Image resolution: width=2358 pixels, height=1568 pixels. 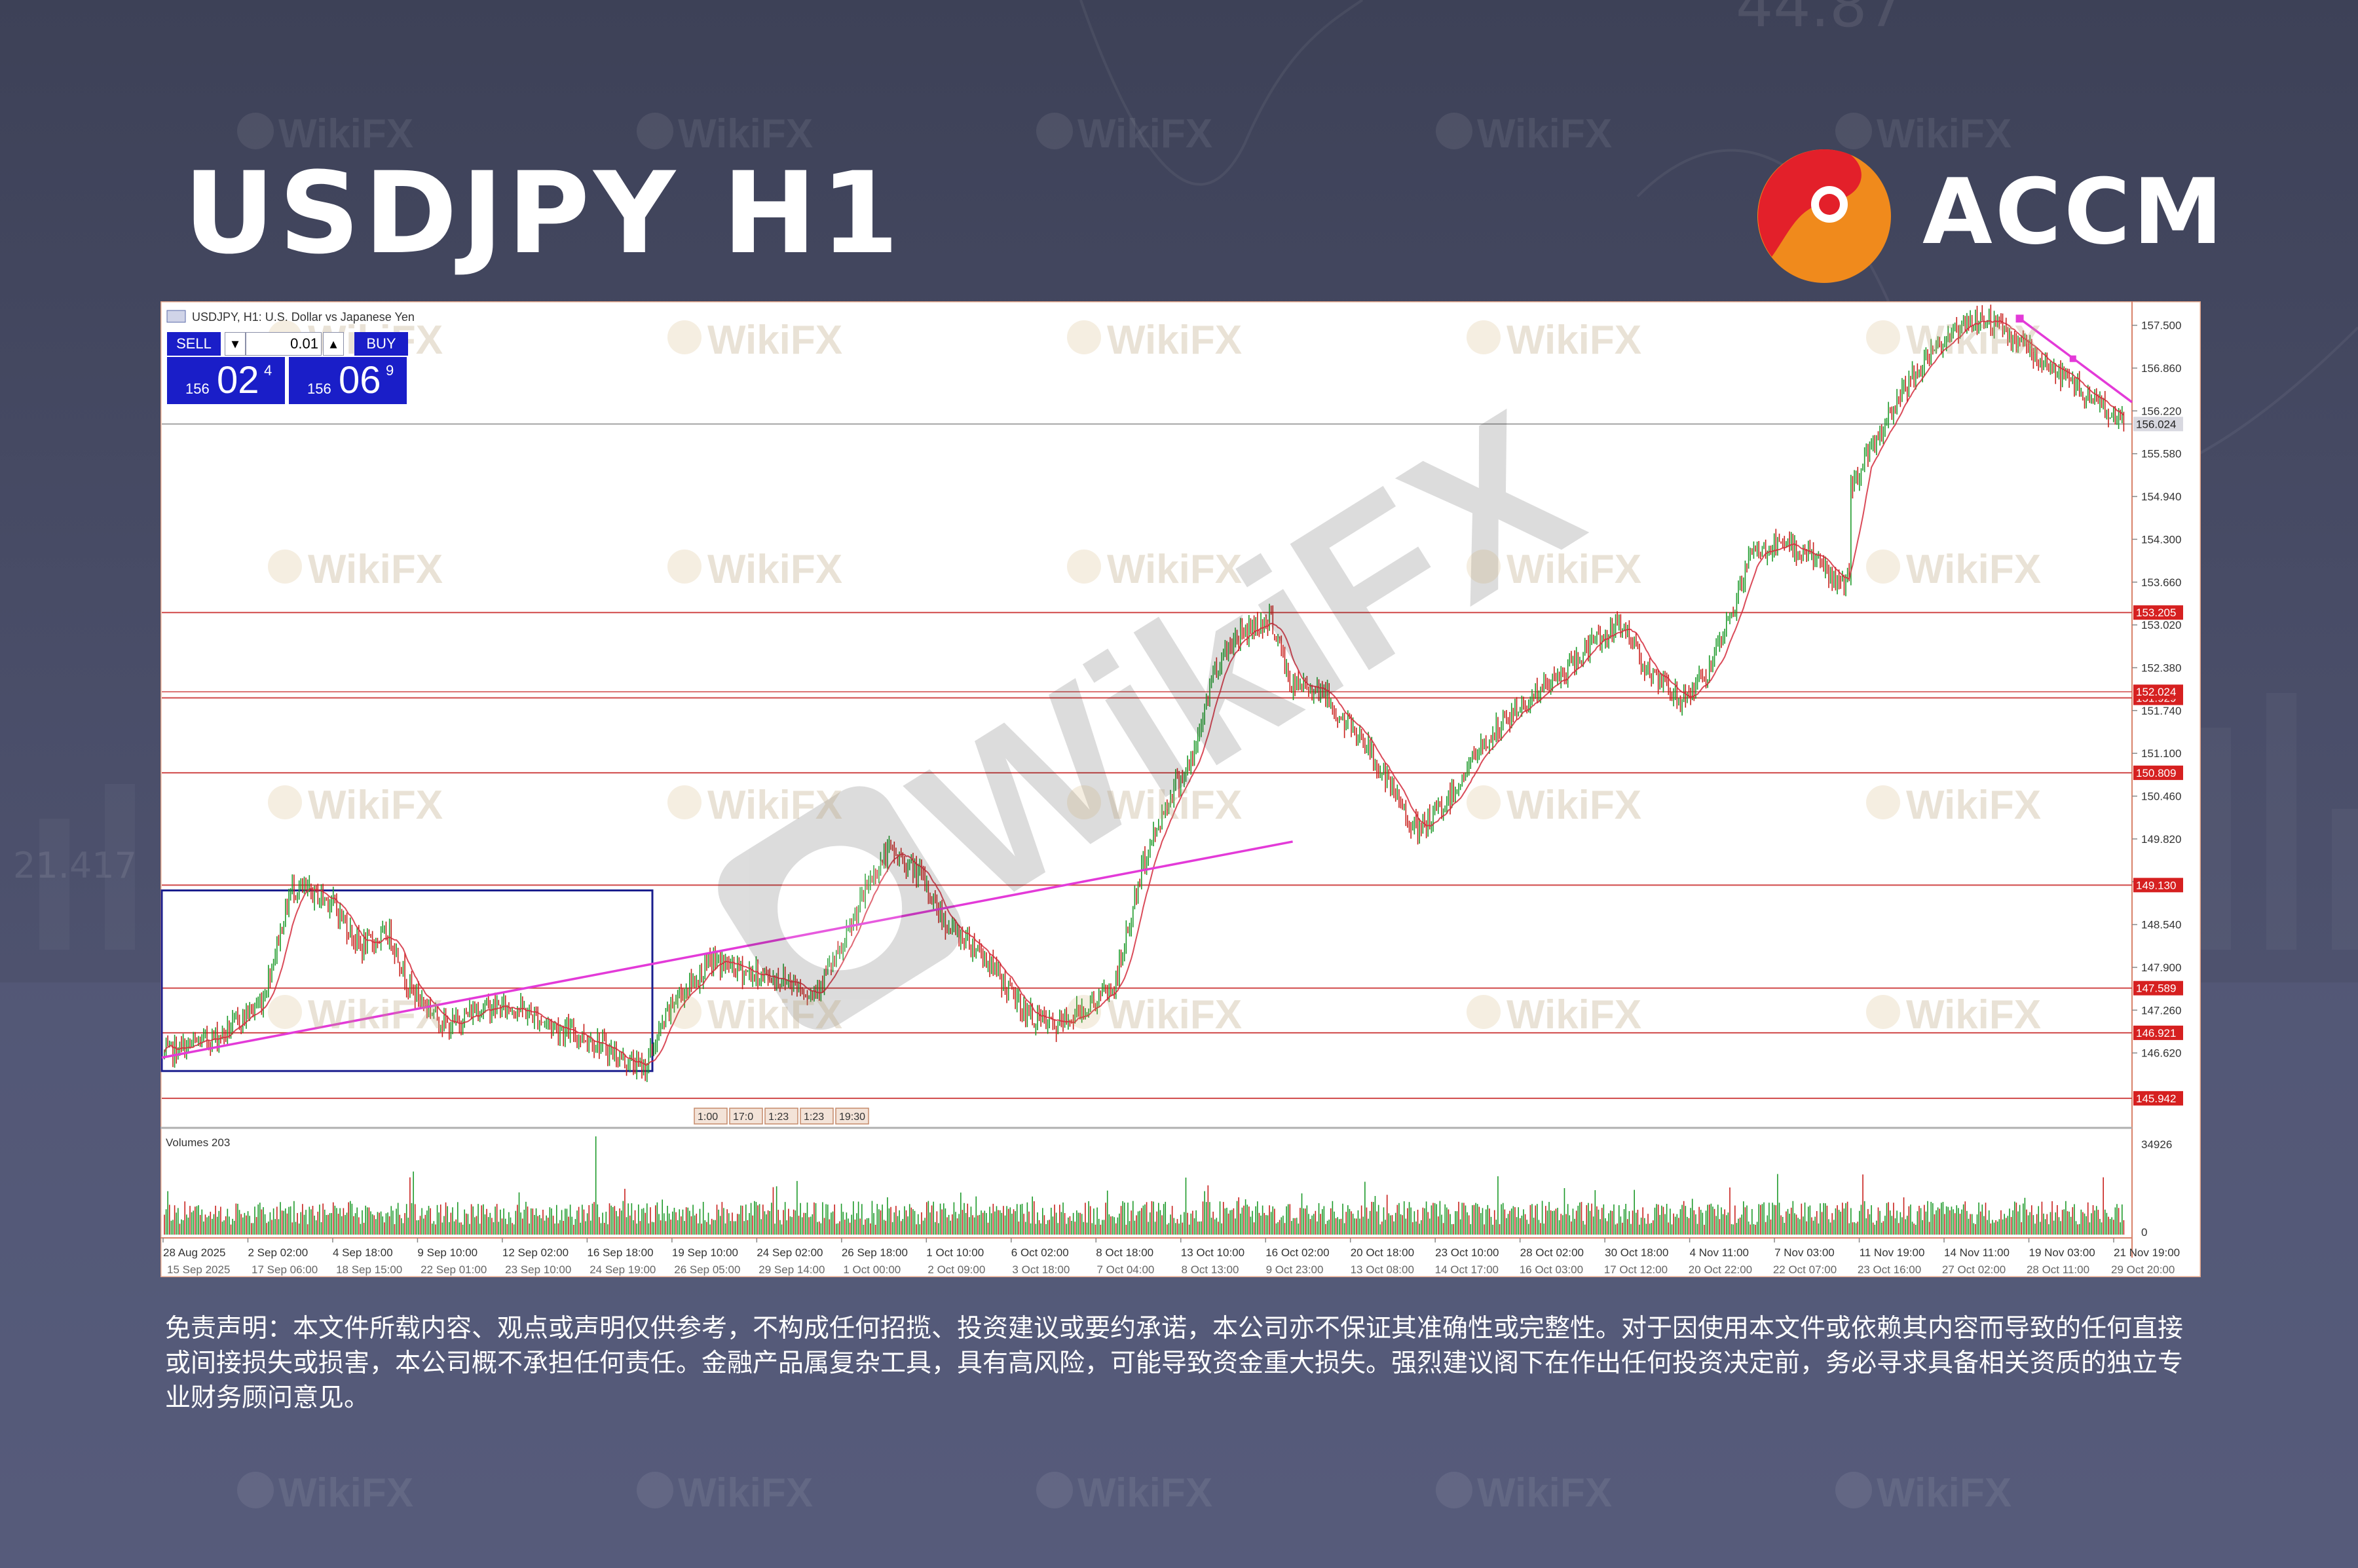 What do you see at coordinates (2161, 326) in the screenshot?
I see `y-tick-label: 157.500` at bounding box center [2161, 326].